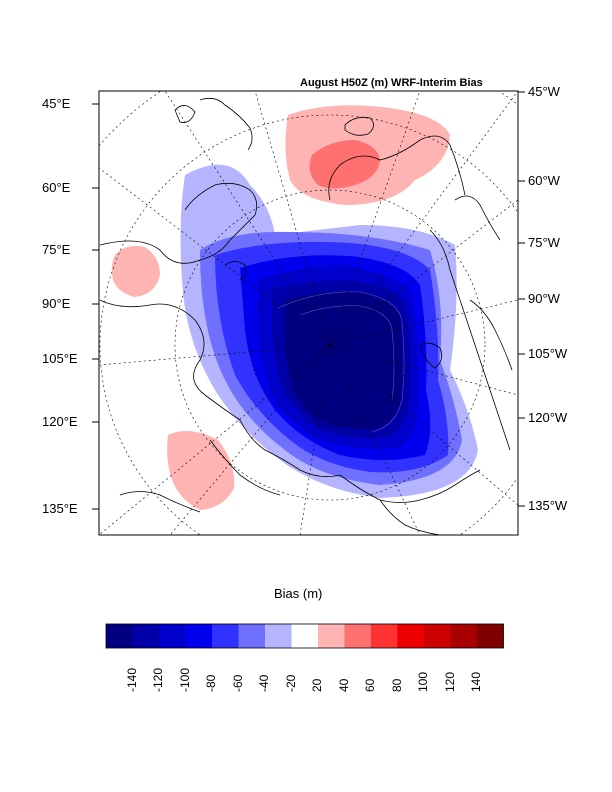 The width and height of the screenshot is (612, 792). I want to click on colorbar-tick-label: -140, so click(131, 679).